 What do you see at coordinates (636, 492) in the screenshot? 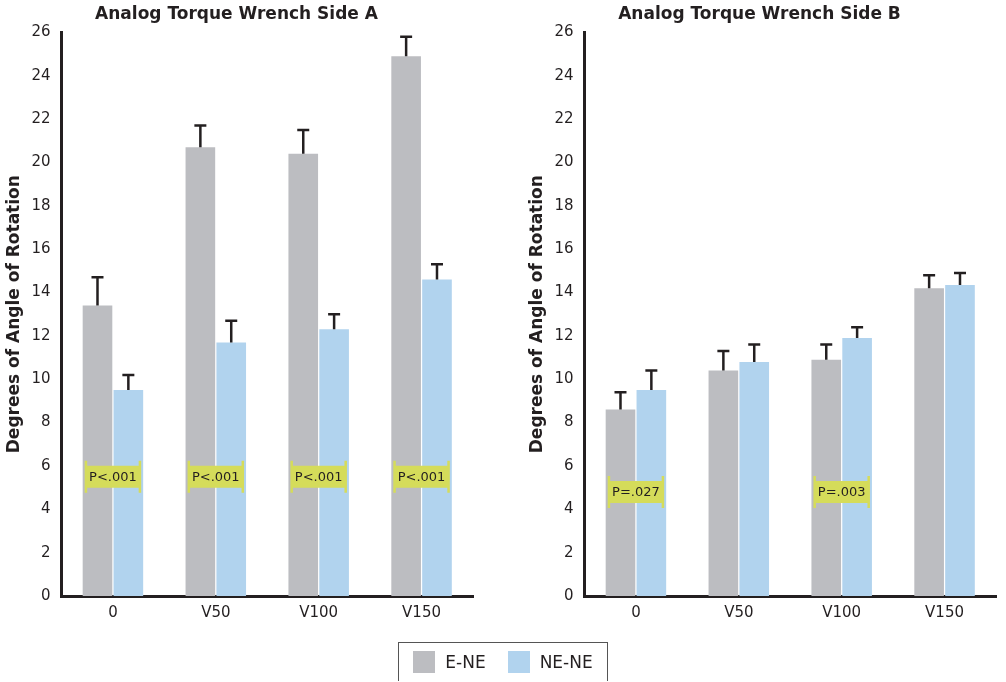
I see `annotation: P=.027` at bounding box center [636, 492].